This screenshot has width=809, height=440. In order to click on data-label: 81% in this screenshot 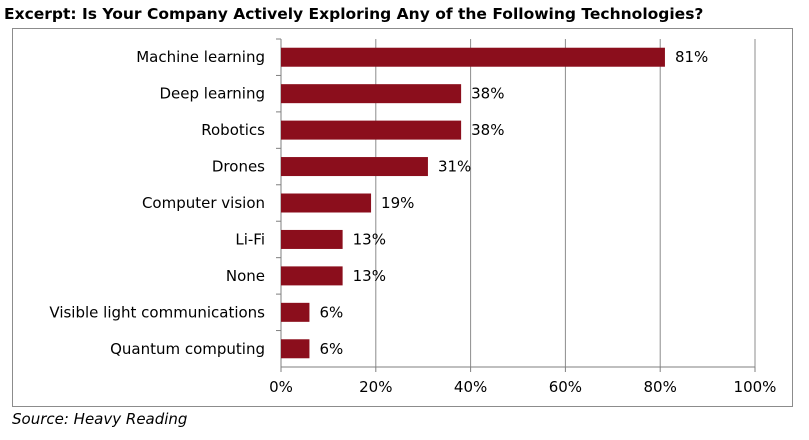, I will do `click(691, 57)`.